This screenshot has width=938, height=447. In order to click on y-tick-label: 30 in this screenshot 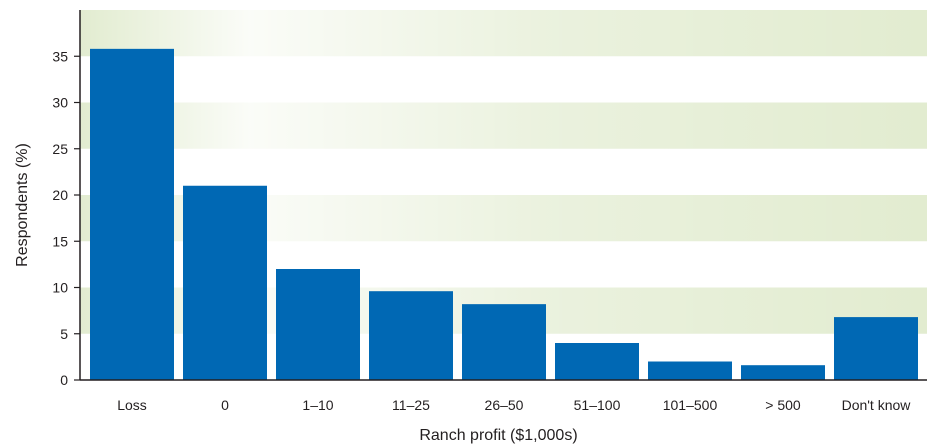, I will do `click(60, 103)`.